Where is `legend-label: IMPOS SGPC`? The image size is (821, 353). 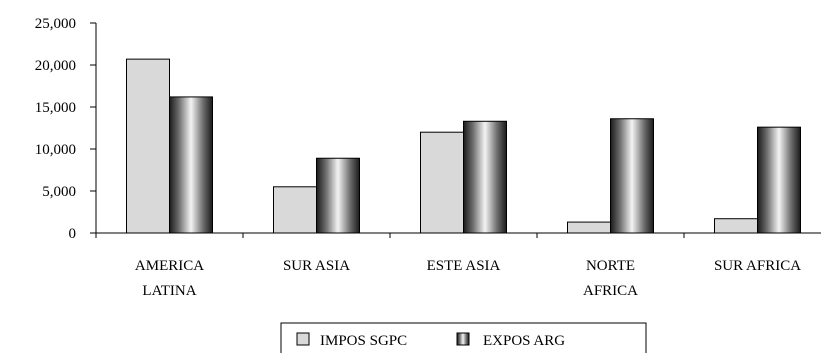 legend-label: IMPOS SGPC is located at coordinates (363, 341).